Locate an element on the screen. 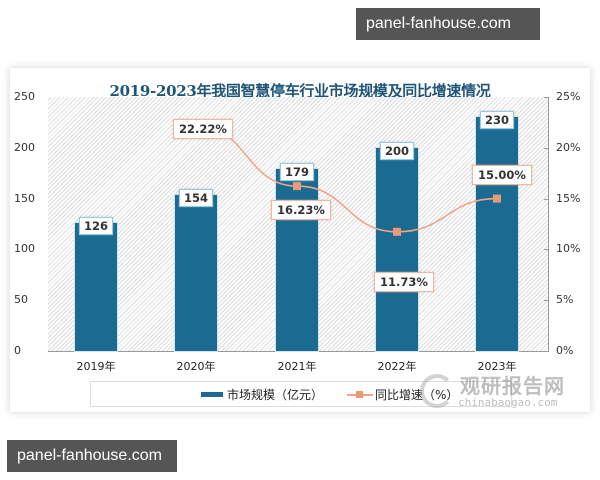 The height and width of the screenshot is (480, 600). bar-value-label: 230 is located at coordinates (497, 120).